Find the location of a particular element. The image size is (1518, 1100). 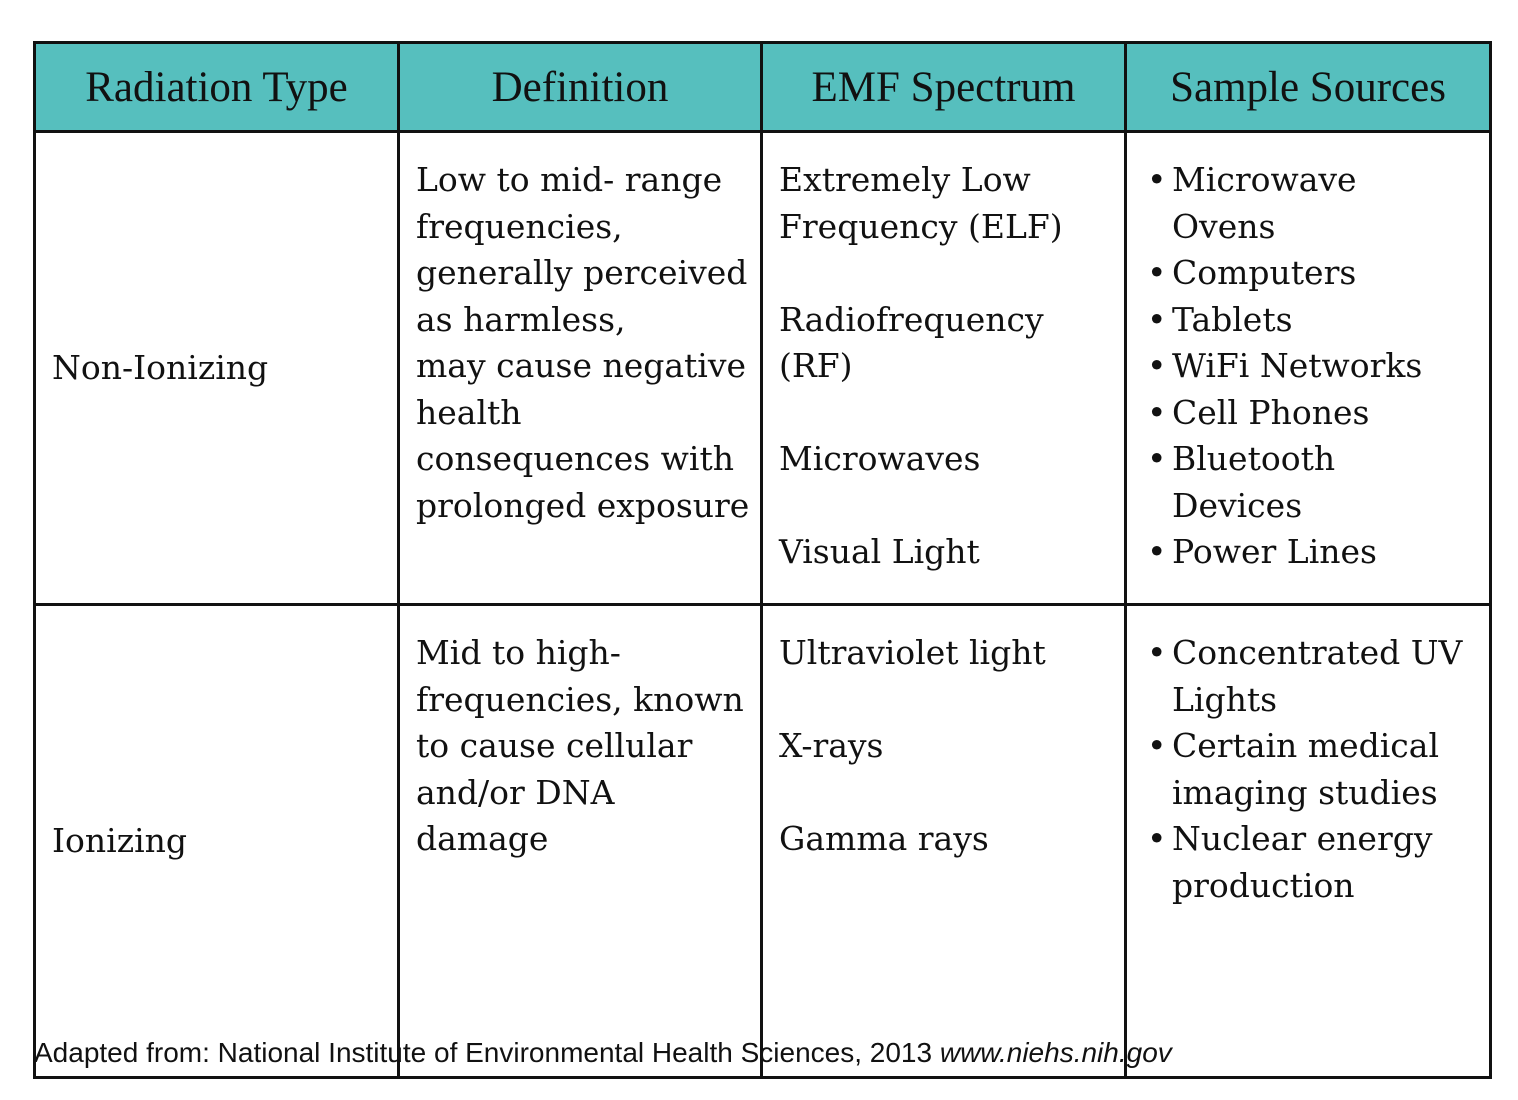

emf-spectrum-cell: Ultraviolet light X-rays Gamma rays is located at coordinates (943, 841).